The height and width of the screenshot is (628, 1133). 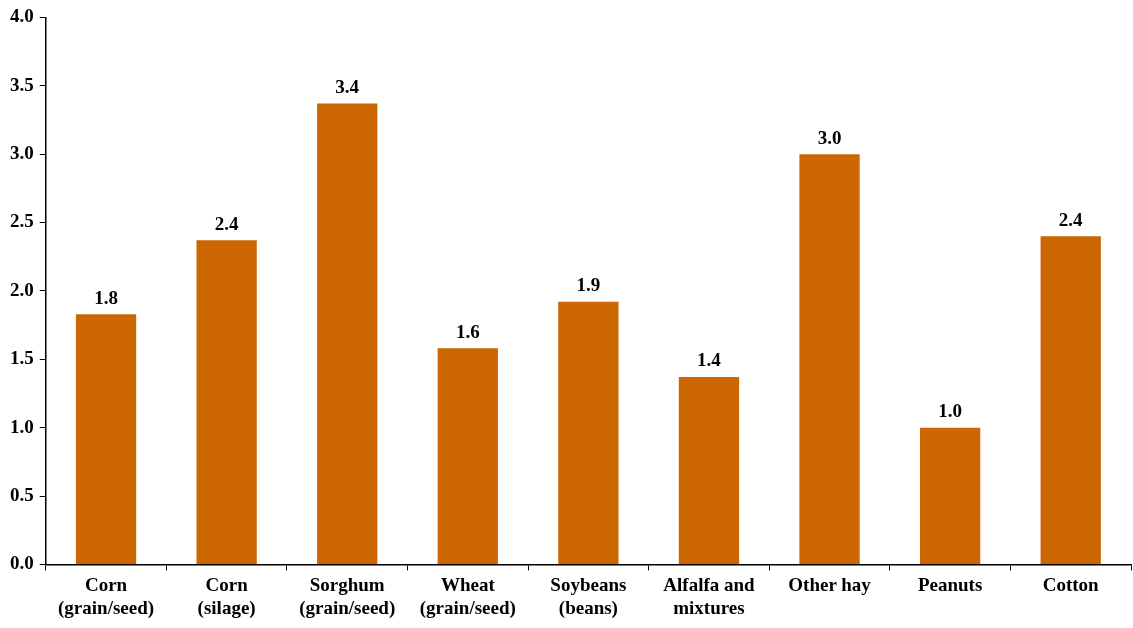 What do you see at coordinates (709, 360) in the screenshot?
I see `data-label: 1.4` at bounding box center [709, 360].